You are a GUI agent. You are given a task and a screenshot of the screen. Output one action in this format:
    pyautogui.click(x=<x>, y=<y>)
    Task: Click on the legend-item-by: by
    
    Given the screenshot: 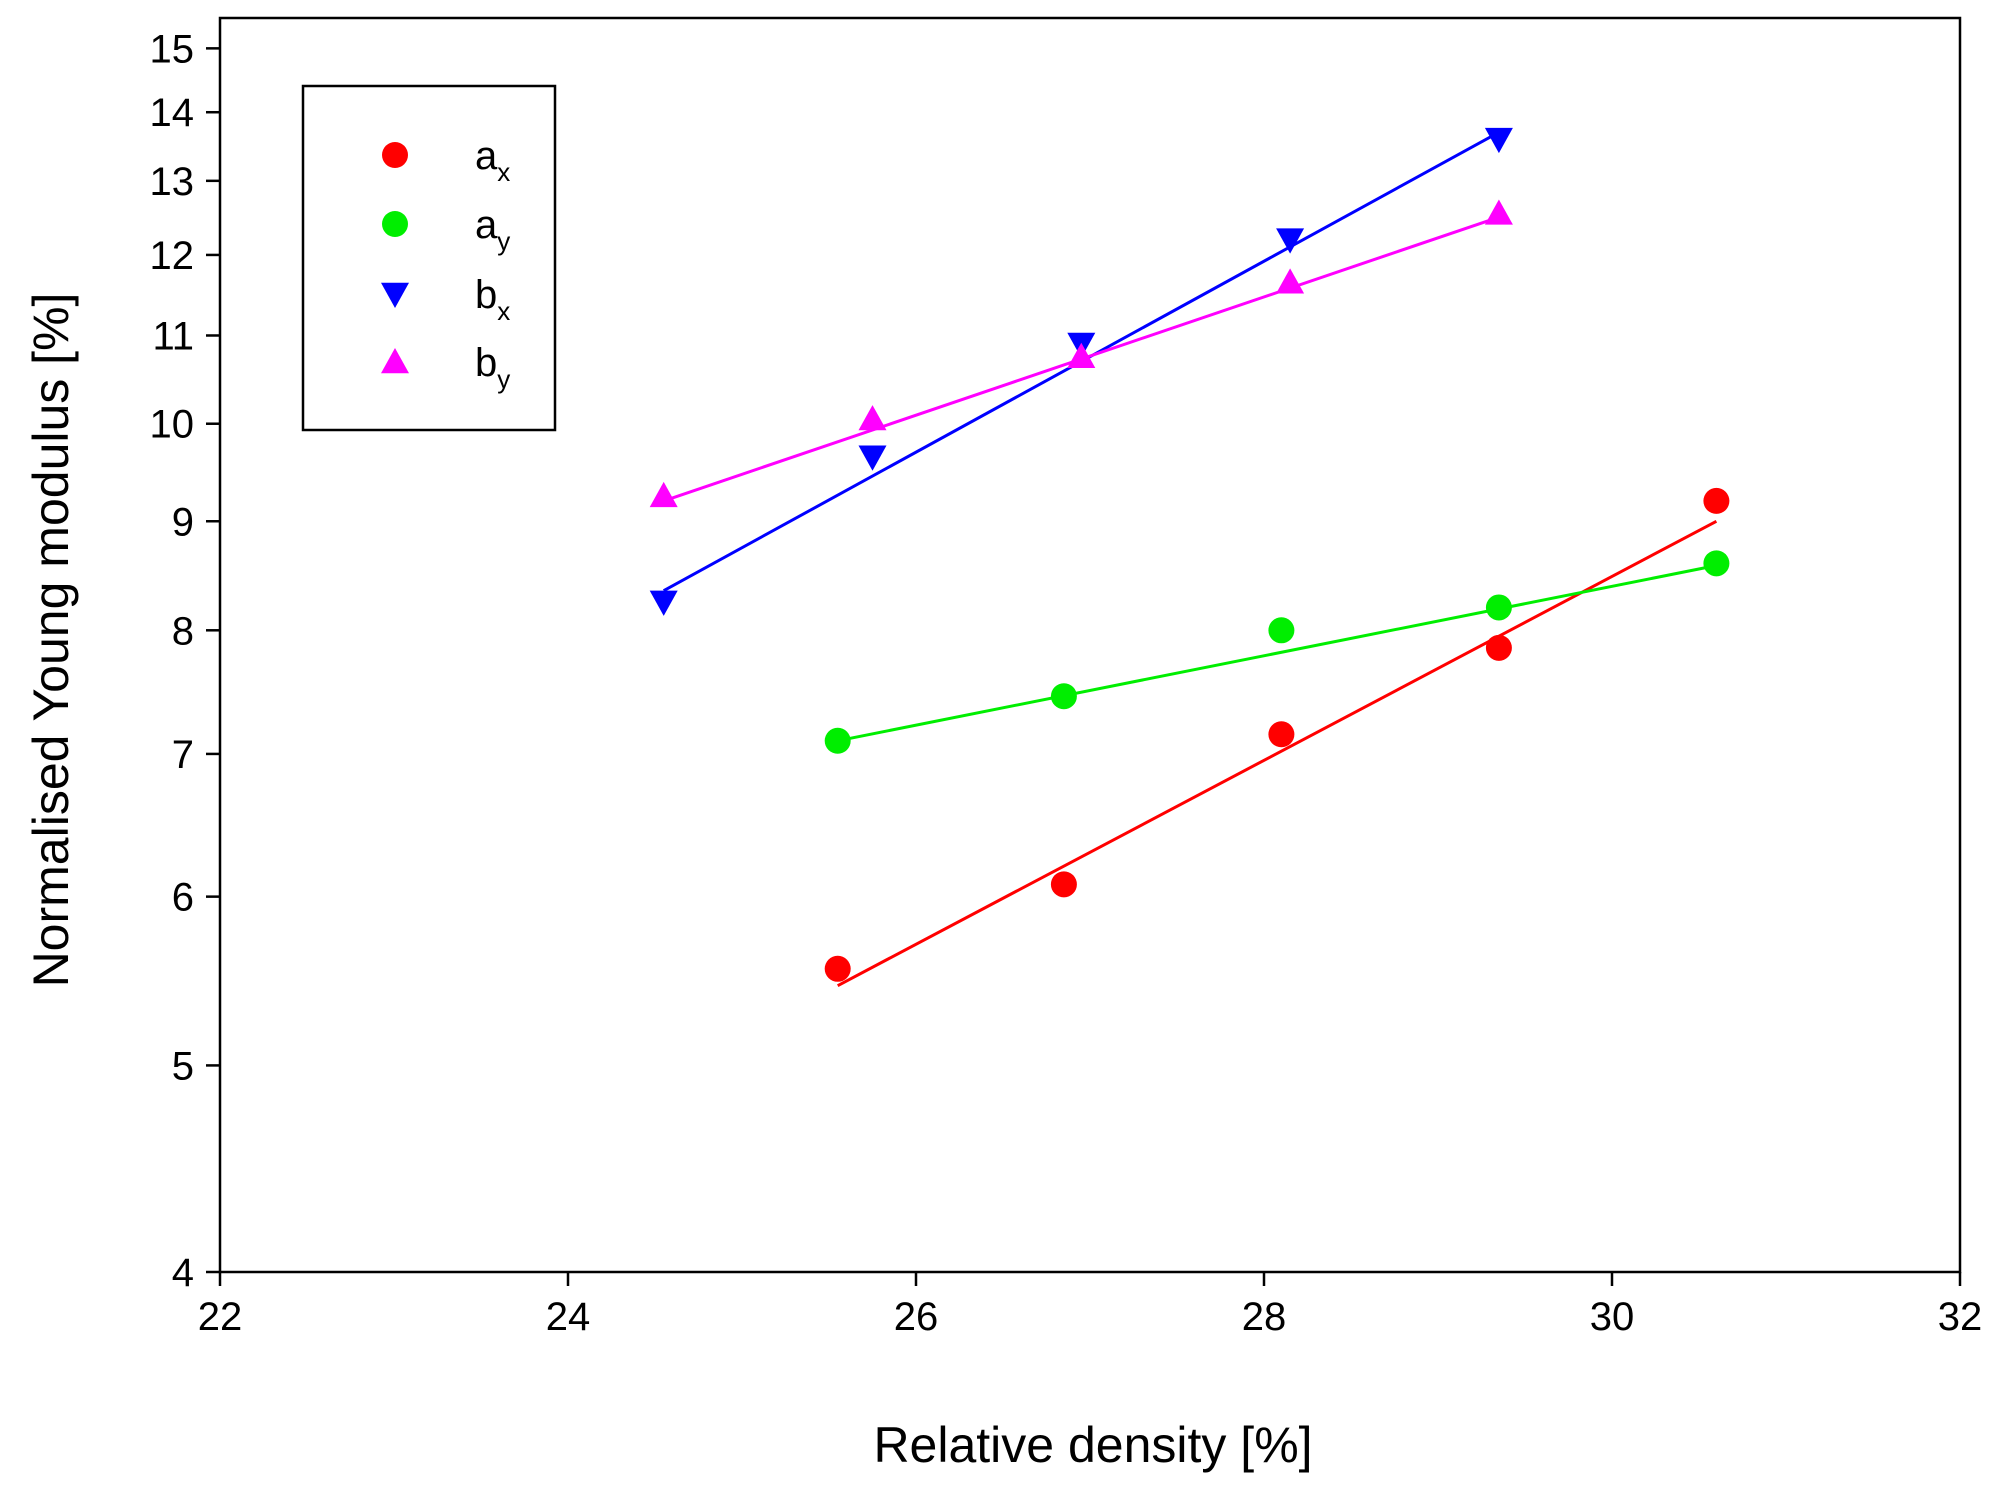 What is the action you would take?
    pyautogui.click(x=445, y=367)
    